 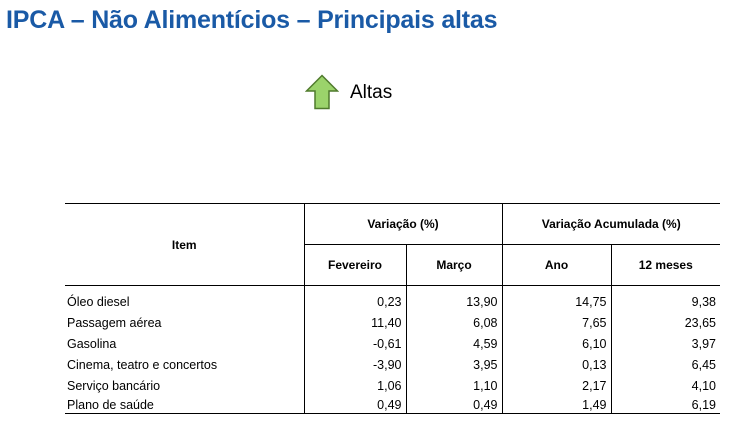 What do you see at coordinates (185, 405) in the screenshot?
I see `item-cell: Plano de saúde` at bounding box center [185, 405].